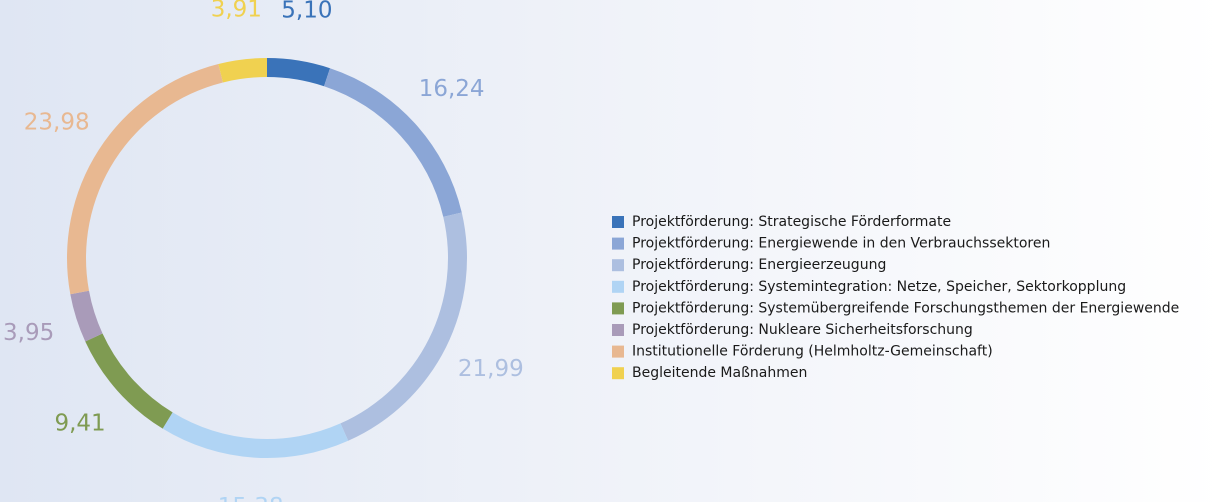  Describe the element at coordinates (759, 265) in the screenshot. I see `legend-label: Projektförderung: Energieerzeugung` at that location.